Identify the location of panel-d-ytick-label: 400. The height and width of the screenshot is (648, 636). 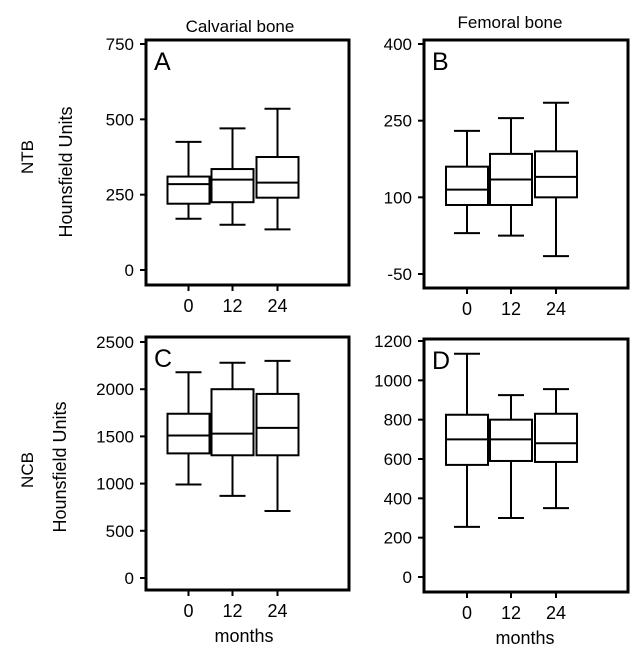
(398, 498).